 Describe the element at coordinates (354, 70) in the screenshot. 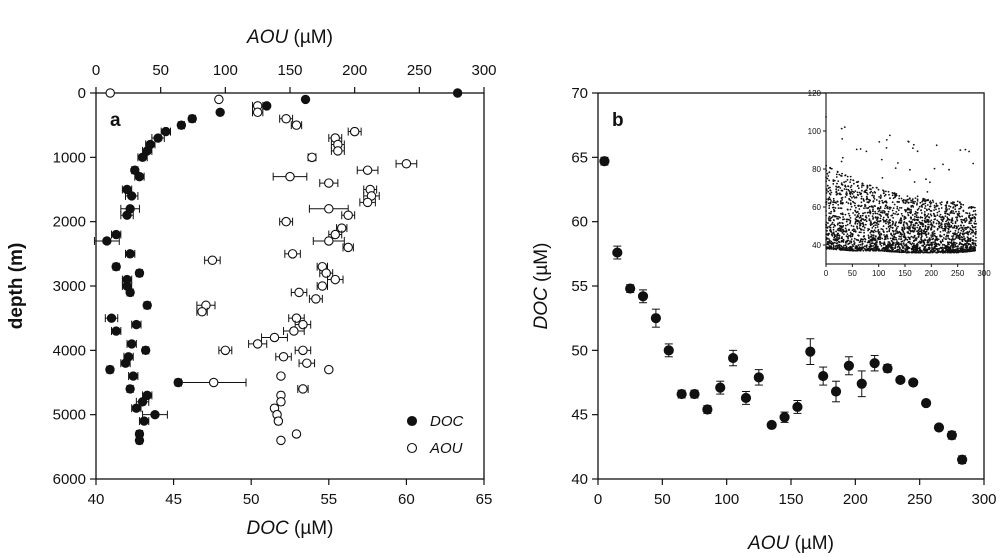

I see `top-tick-label: 200` at that location.